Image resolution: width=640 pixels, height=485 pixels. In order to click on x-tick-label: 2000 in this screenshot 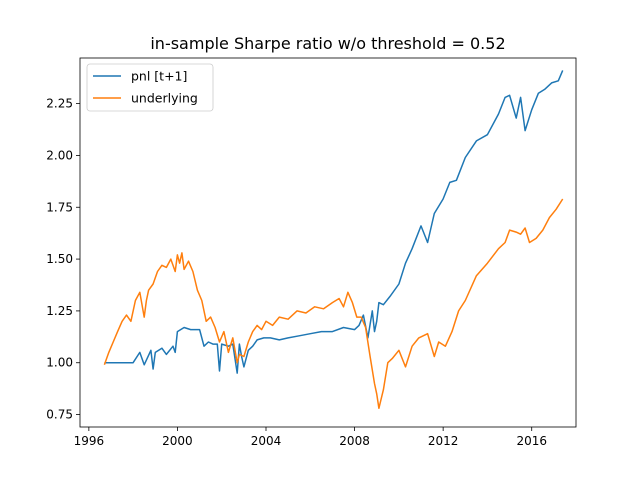, I will do `click(177, 441)`.